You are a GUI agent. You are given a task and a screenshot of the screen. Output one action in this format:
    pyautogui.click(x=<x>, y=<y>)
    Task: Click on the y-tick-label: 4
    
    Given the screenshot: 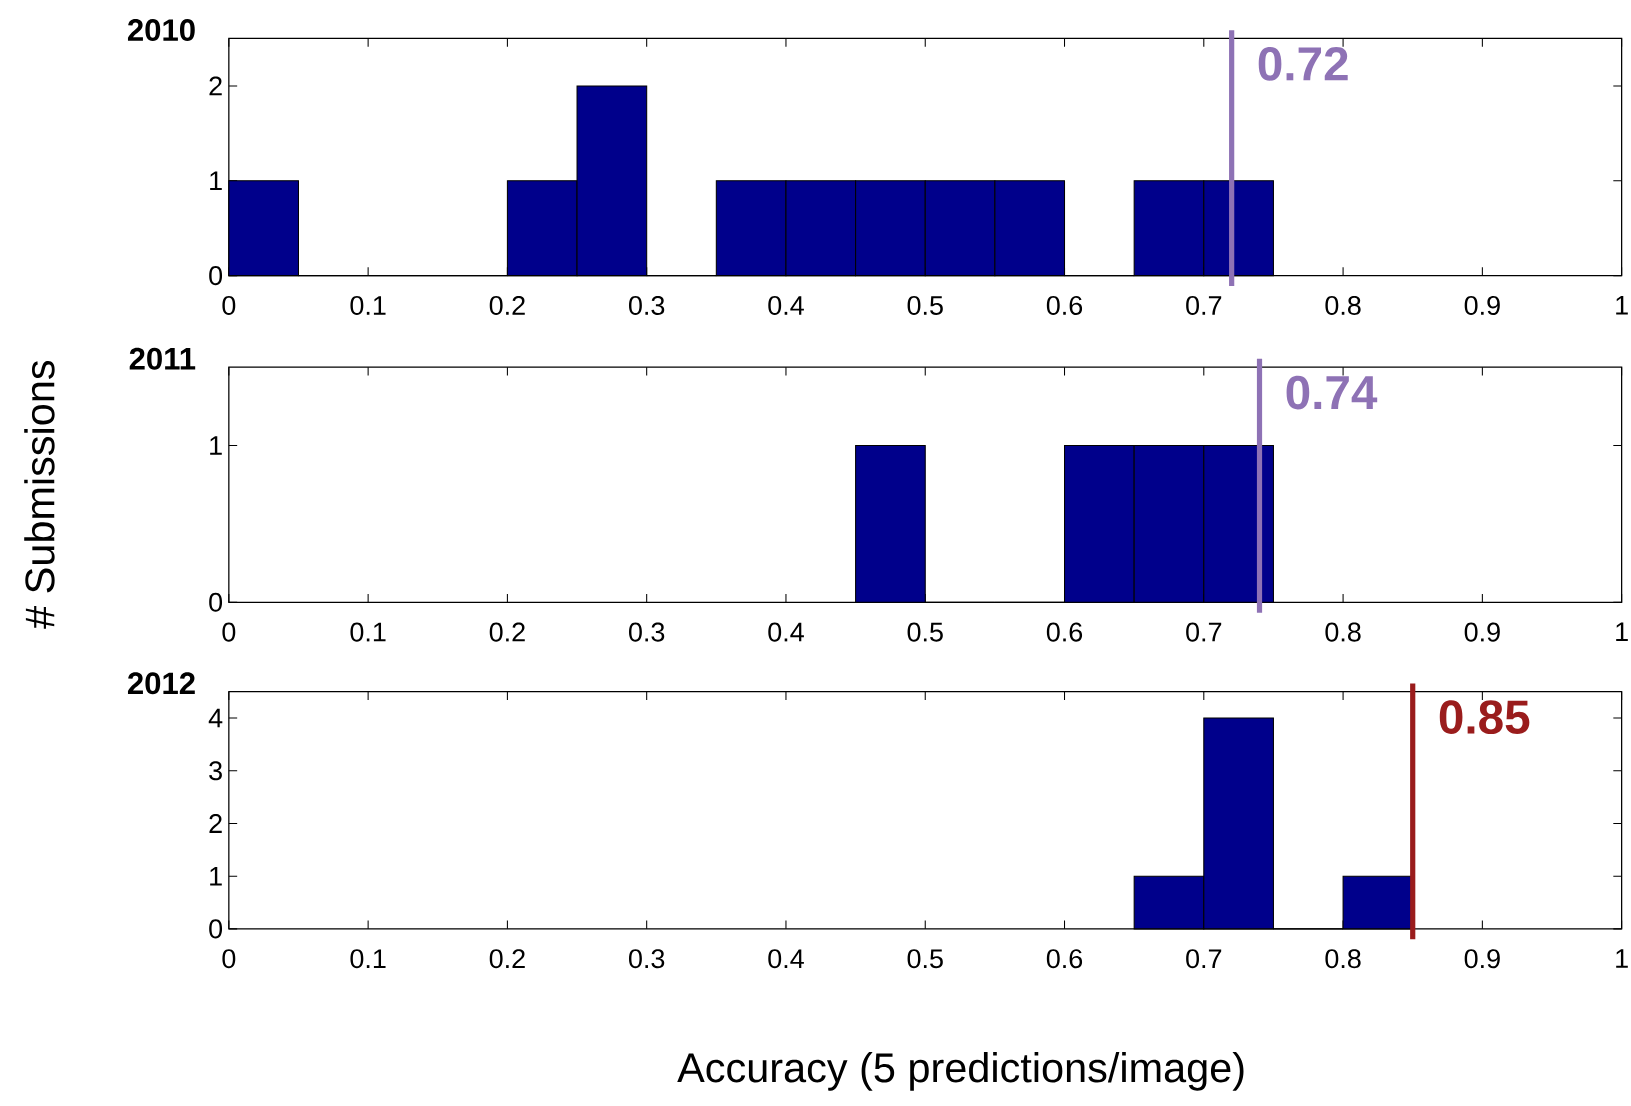 What is the action you would take?
    pyautogui.click(x=215, y=718)
    